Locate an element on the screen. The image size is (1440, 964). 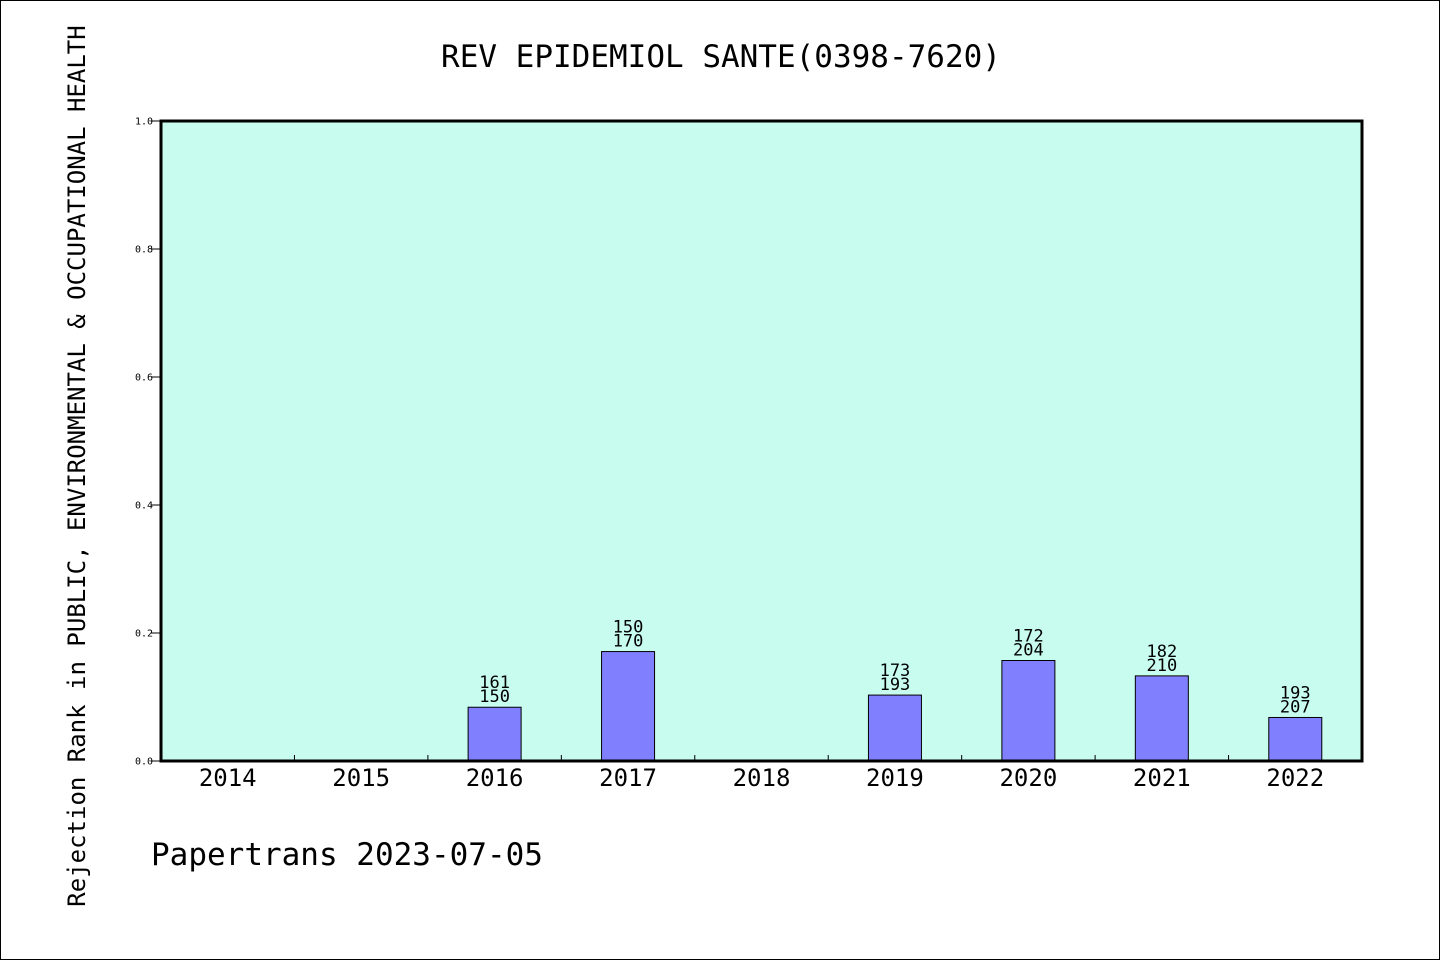
bar-label-top: 150 is located at coordinates (628, 628).